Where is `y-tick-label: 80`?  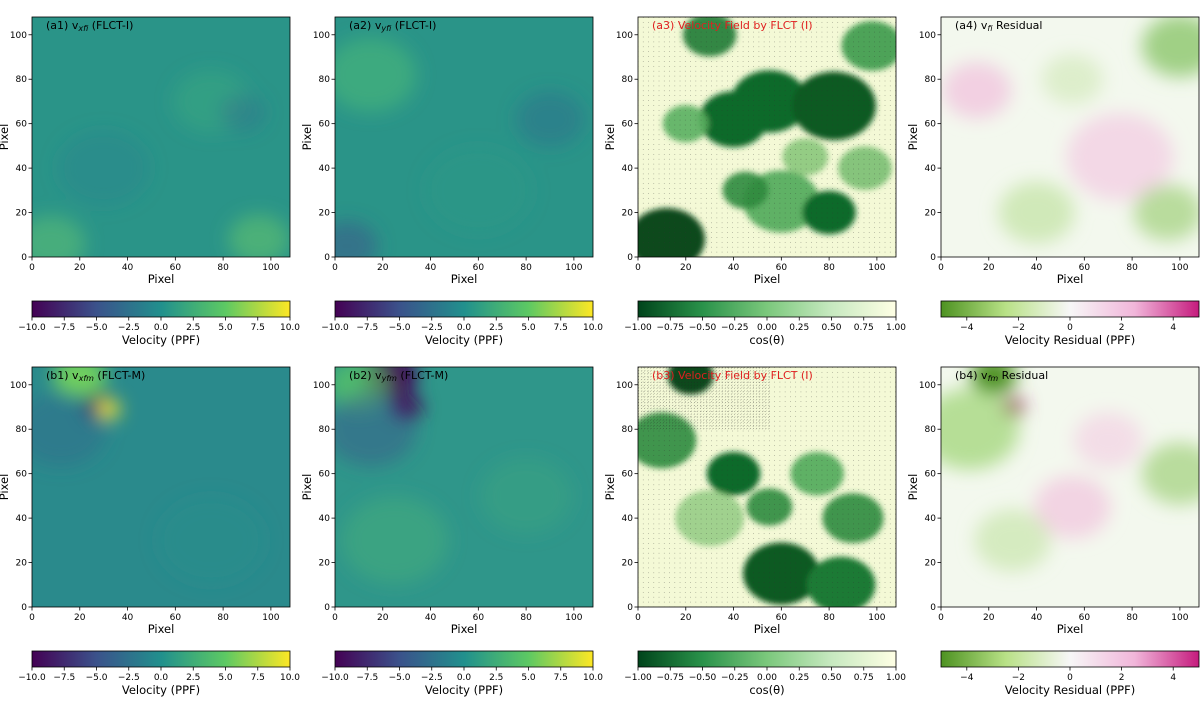
y-tick-label: 80 is located at coordinates (325, 80).